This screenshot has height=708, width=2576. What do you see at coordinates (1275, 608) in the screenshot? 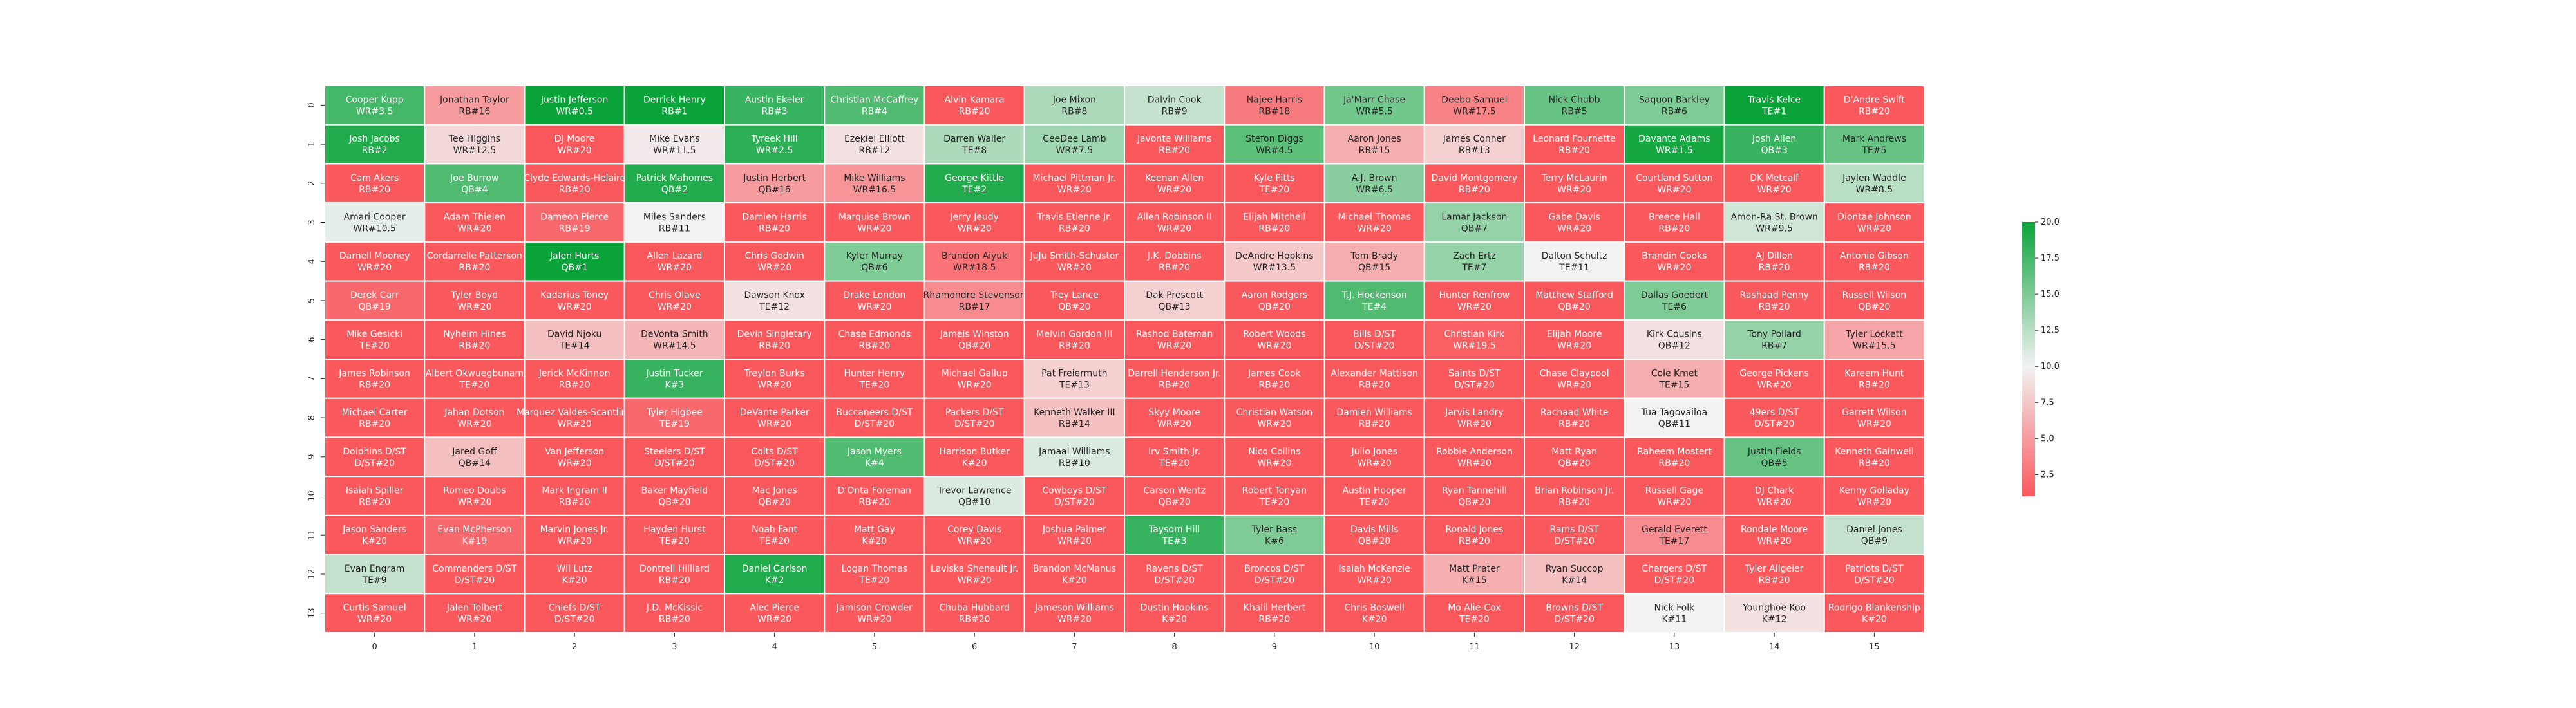
I see `cell-player-name: Khalil Herbert` at bounding box center [1275, 608].